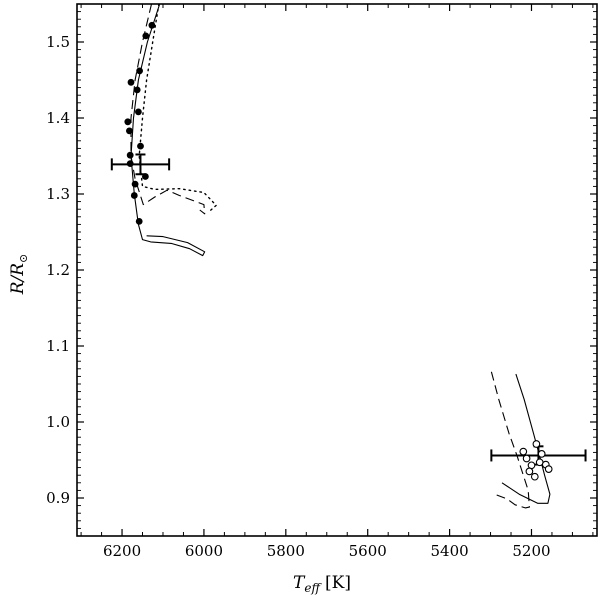 The height and width of the screenshot is (596, 600). Describe the element at coordinates (23, 258) in the screenshot. I see `y-axis-label-sub: ⊙` at that location.